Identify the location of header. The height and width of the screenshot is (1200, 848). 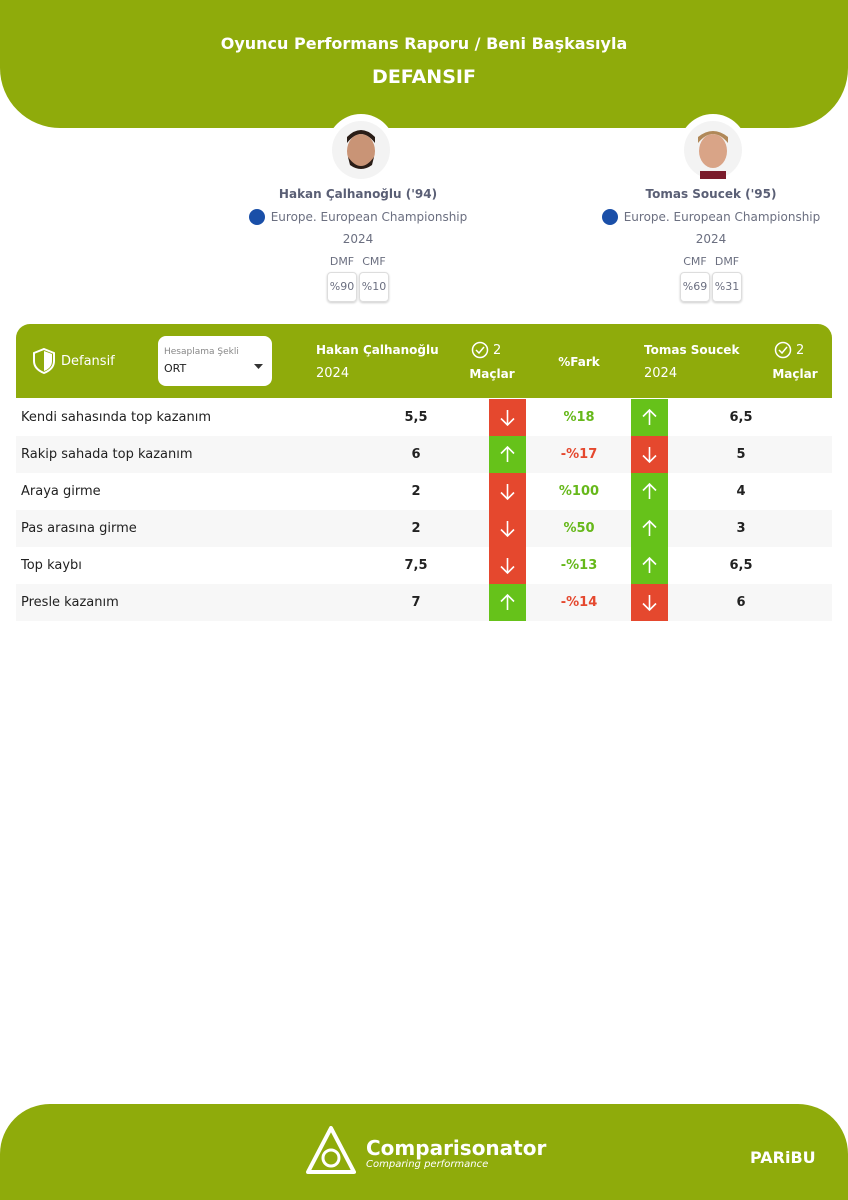
(424, 64).